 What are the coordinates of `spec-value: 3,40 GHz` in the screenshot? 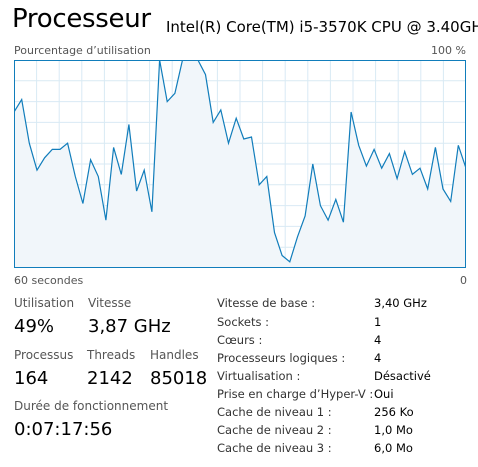 It's located at (400, 303).